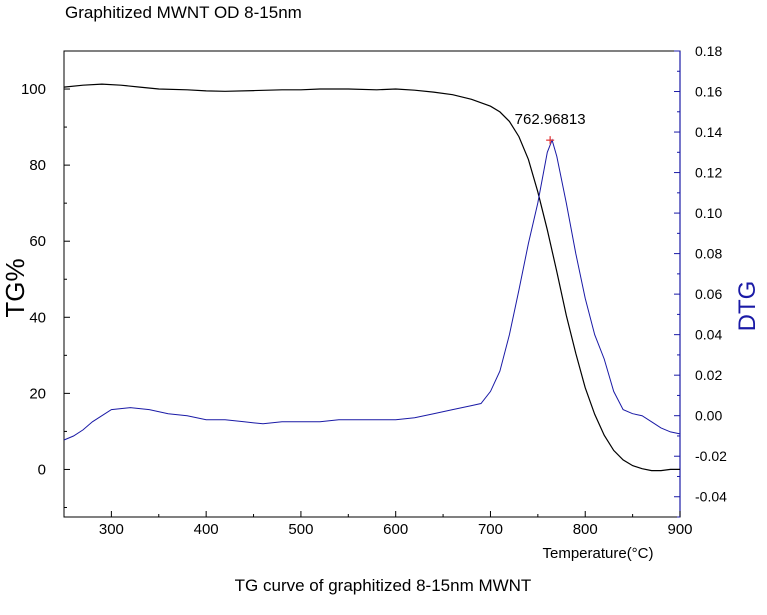  What do you see at coordinates (37, 317) in the screenshot?
I see `y-tick-label: 40` at bounding box center [37, 317].